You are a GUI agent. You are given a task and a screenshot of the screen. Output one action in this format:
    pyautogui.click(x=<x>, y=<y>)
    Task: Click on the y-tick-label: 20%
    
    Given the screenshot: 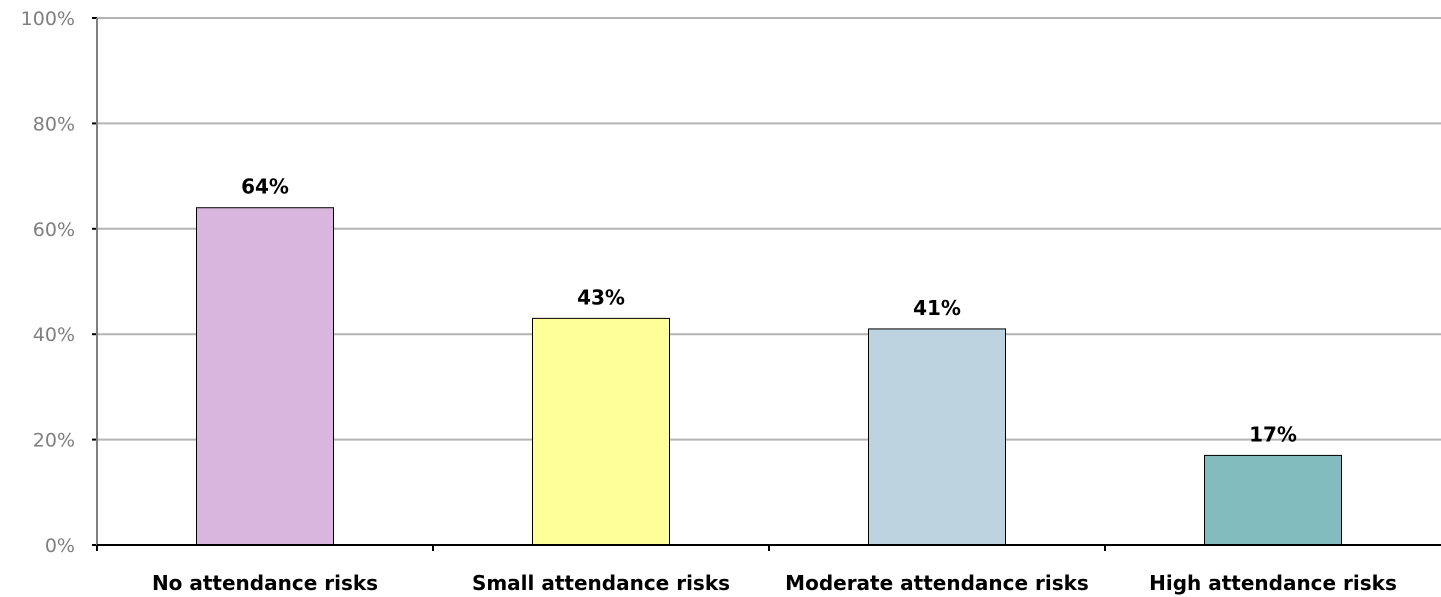 What is the action you would take?
    pyautogui.click(x=54, y=441)
    